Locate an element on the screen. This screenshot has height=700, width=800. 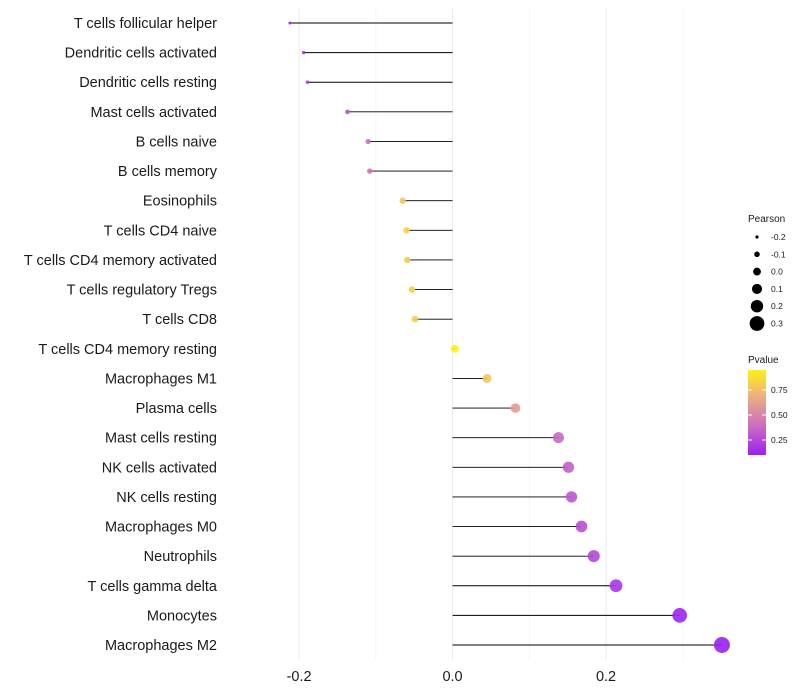
y-tick-label: T cells CD4 memory resting is located at coordinates (127, 350).